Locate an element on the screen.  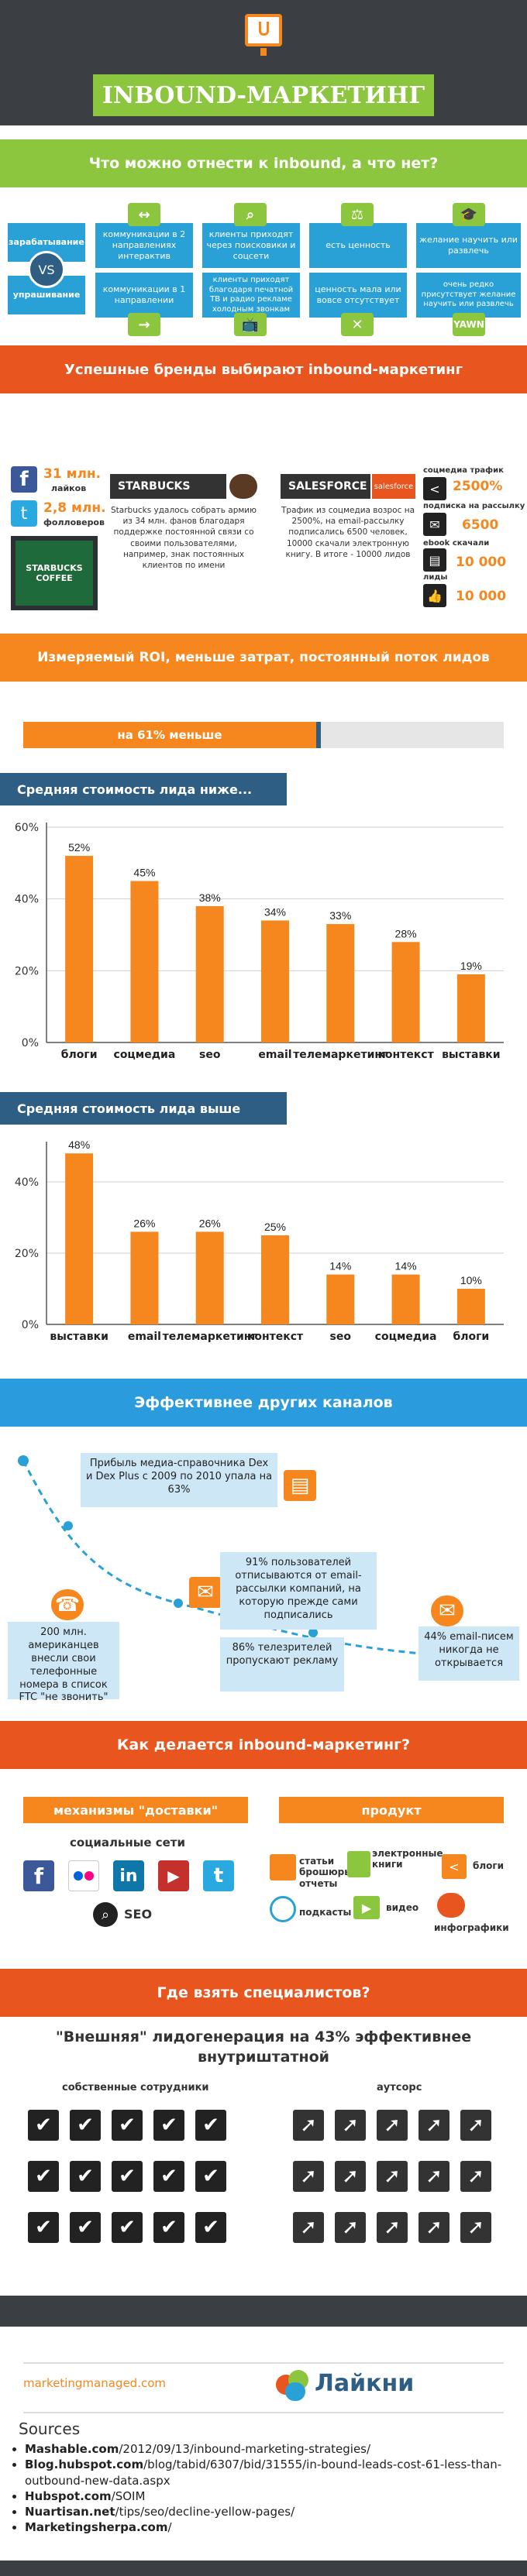
x-tick-label: соцмедиа is located at coordinates (406, 1337).